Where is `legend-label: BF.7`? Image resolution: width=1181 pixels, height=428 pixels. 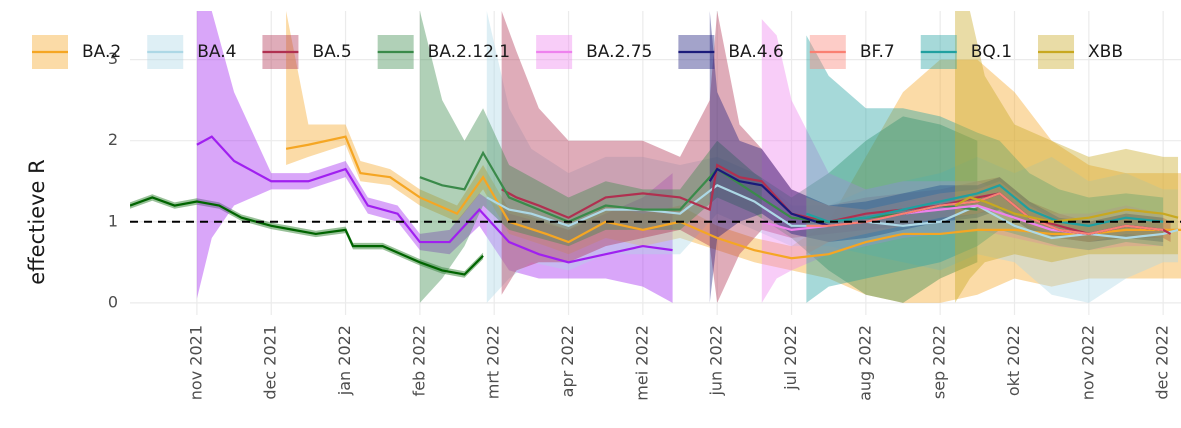
legend-label: BF.7 is located at coordinates (877, 52).